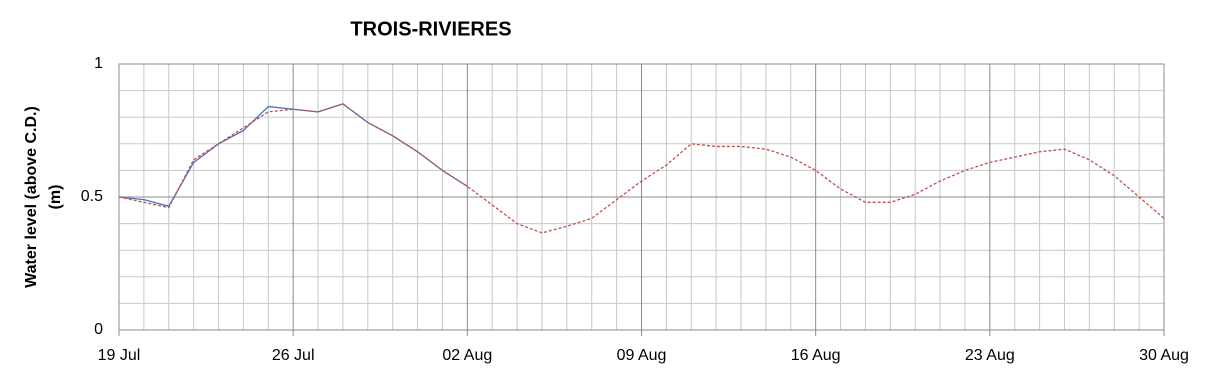 This screenshot has height=378, width=1209. I want to click on y-tick-label: 0, so click(98, 329).